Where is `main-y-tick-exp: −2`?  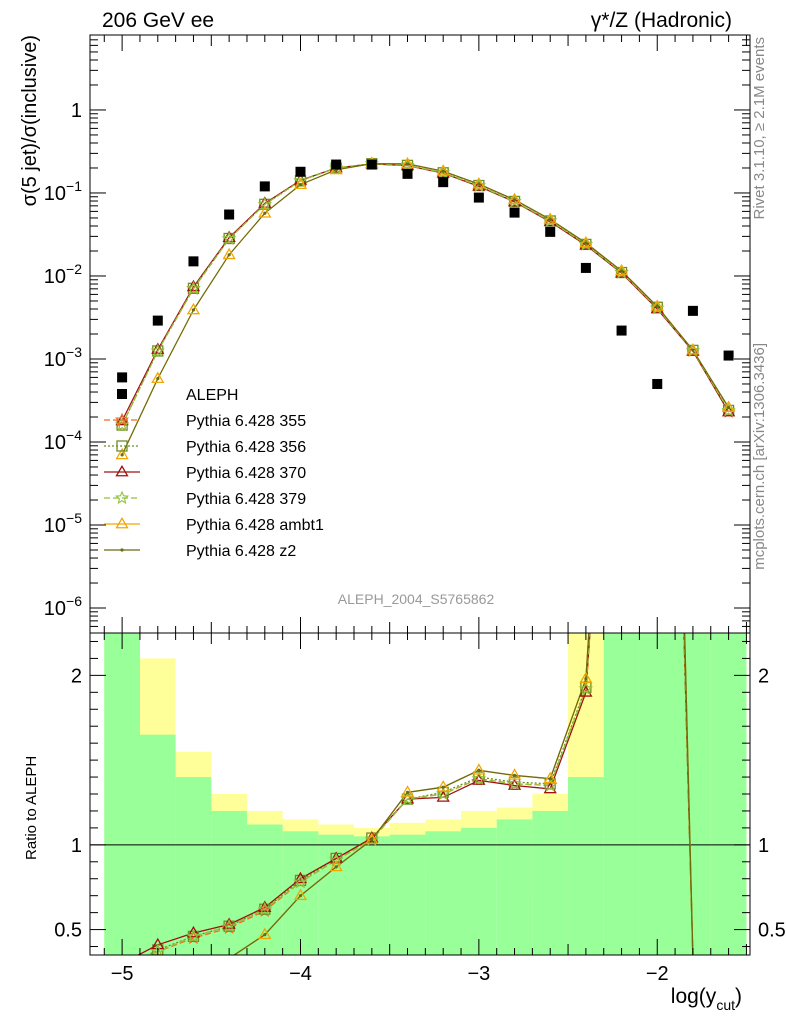 main-y-tick-exp: −2 is located at coordinates (74, 269).